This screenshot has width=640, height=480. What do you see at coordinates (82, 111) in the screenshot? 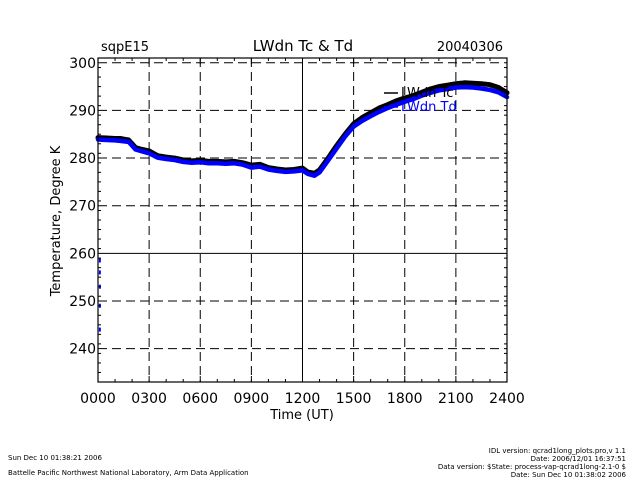
I see `y-tick-label: 290` at bounding box center [82, 111].